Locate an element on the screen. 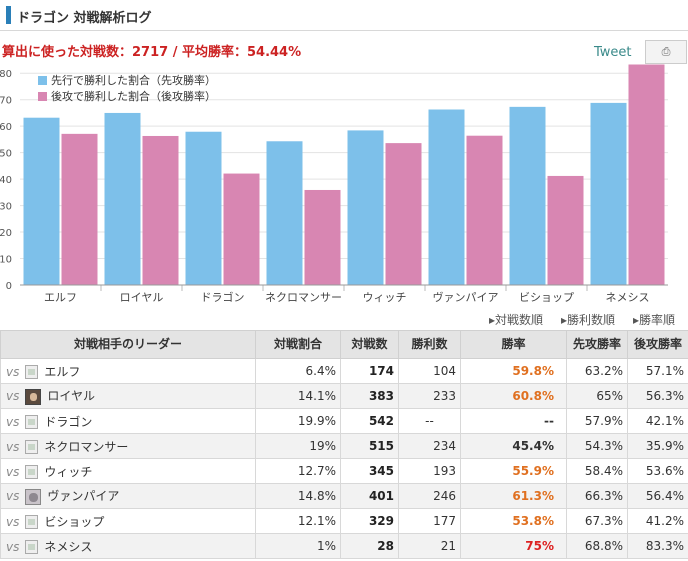  leader-name: ドラゴン is located at coordinates (68, 421).